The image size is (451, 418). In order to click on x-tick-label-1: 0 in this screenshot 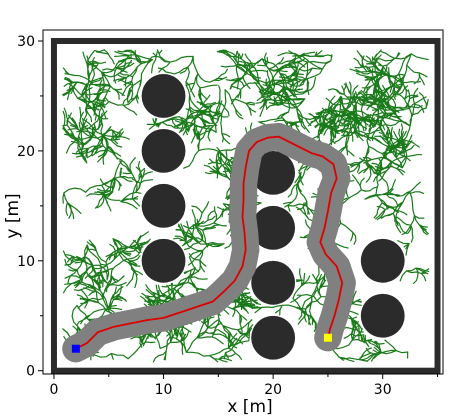, I will do `click(53, 390)`.